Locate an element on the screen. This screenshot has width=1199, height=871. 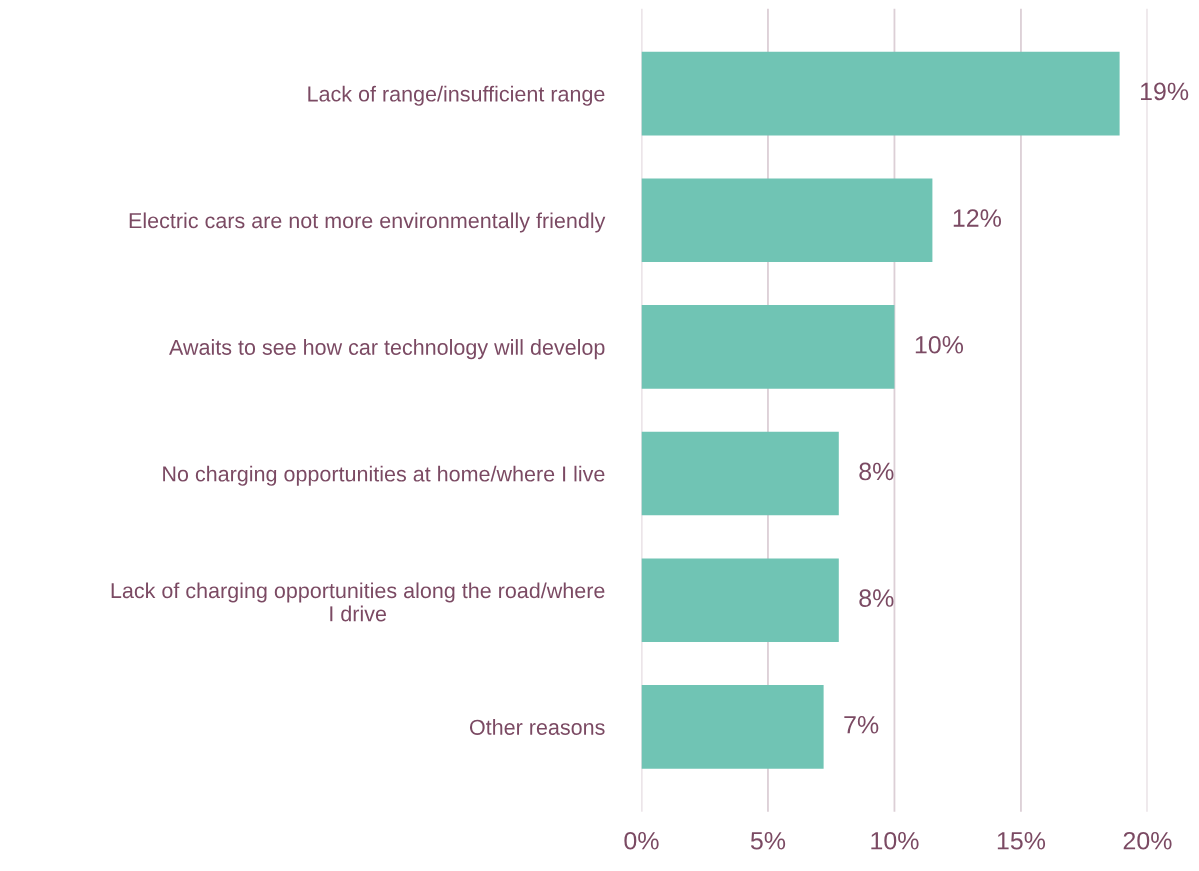
y-tick-label: Lack of charging opportunities along the road/where I drive is located at coordinates (358, 602).